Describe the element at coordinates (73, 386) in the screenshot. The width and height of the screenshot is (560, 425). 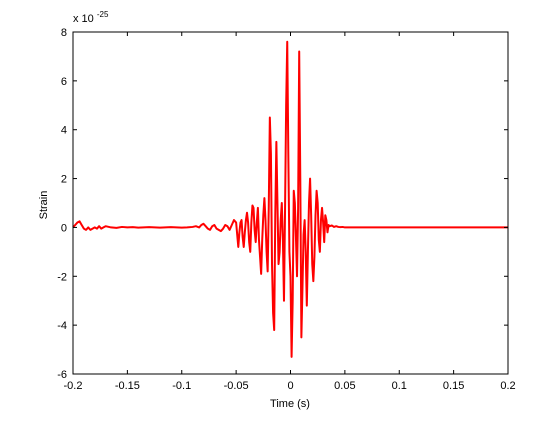
I see `x-tick-label: -0.2` at that location.